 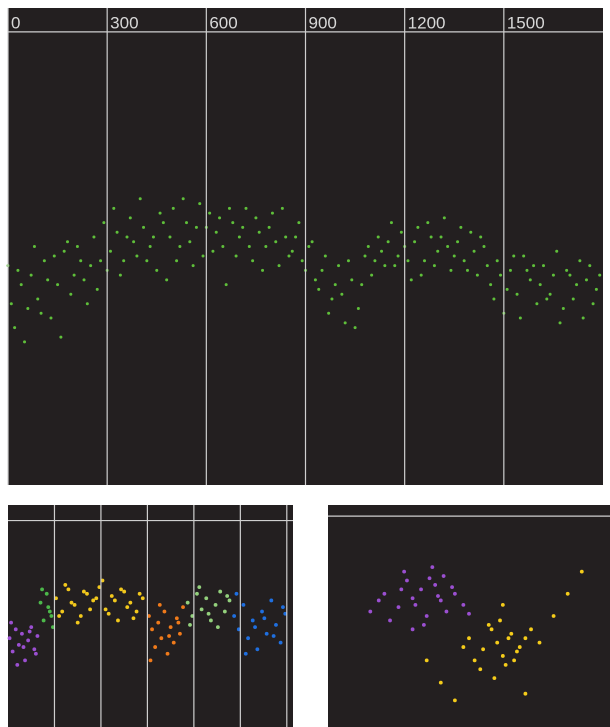 I want to click on x-tick-label: 1500, so click(x=526, y=22).